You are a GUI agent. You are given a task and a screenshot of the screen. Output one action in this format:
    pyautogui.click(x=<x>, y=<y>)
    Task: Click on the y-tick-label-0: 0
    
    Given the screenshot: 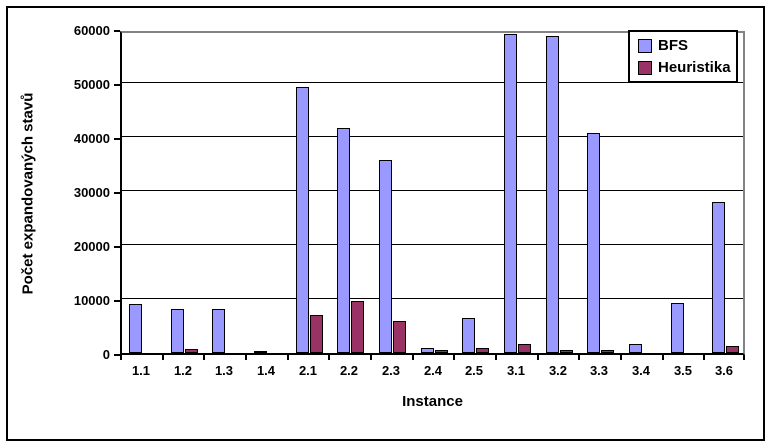 What is the action you would take?
    pyautogui.click(x=106, y=354)
    